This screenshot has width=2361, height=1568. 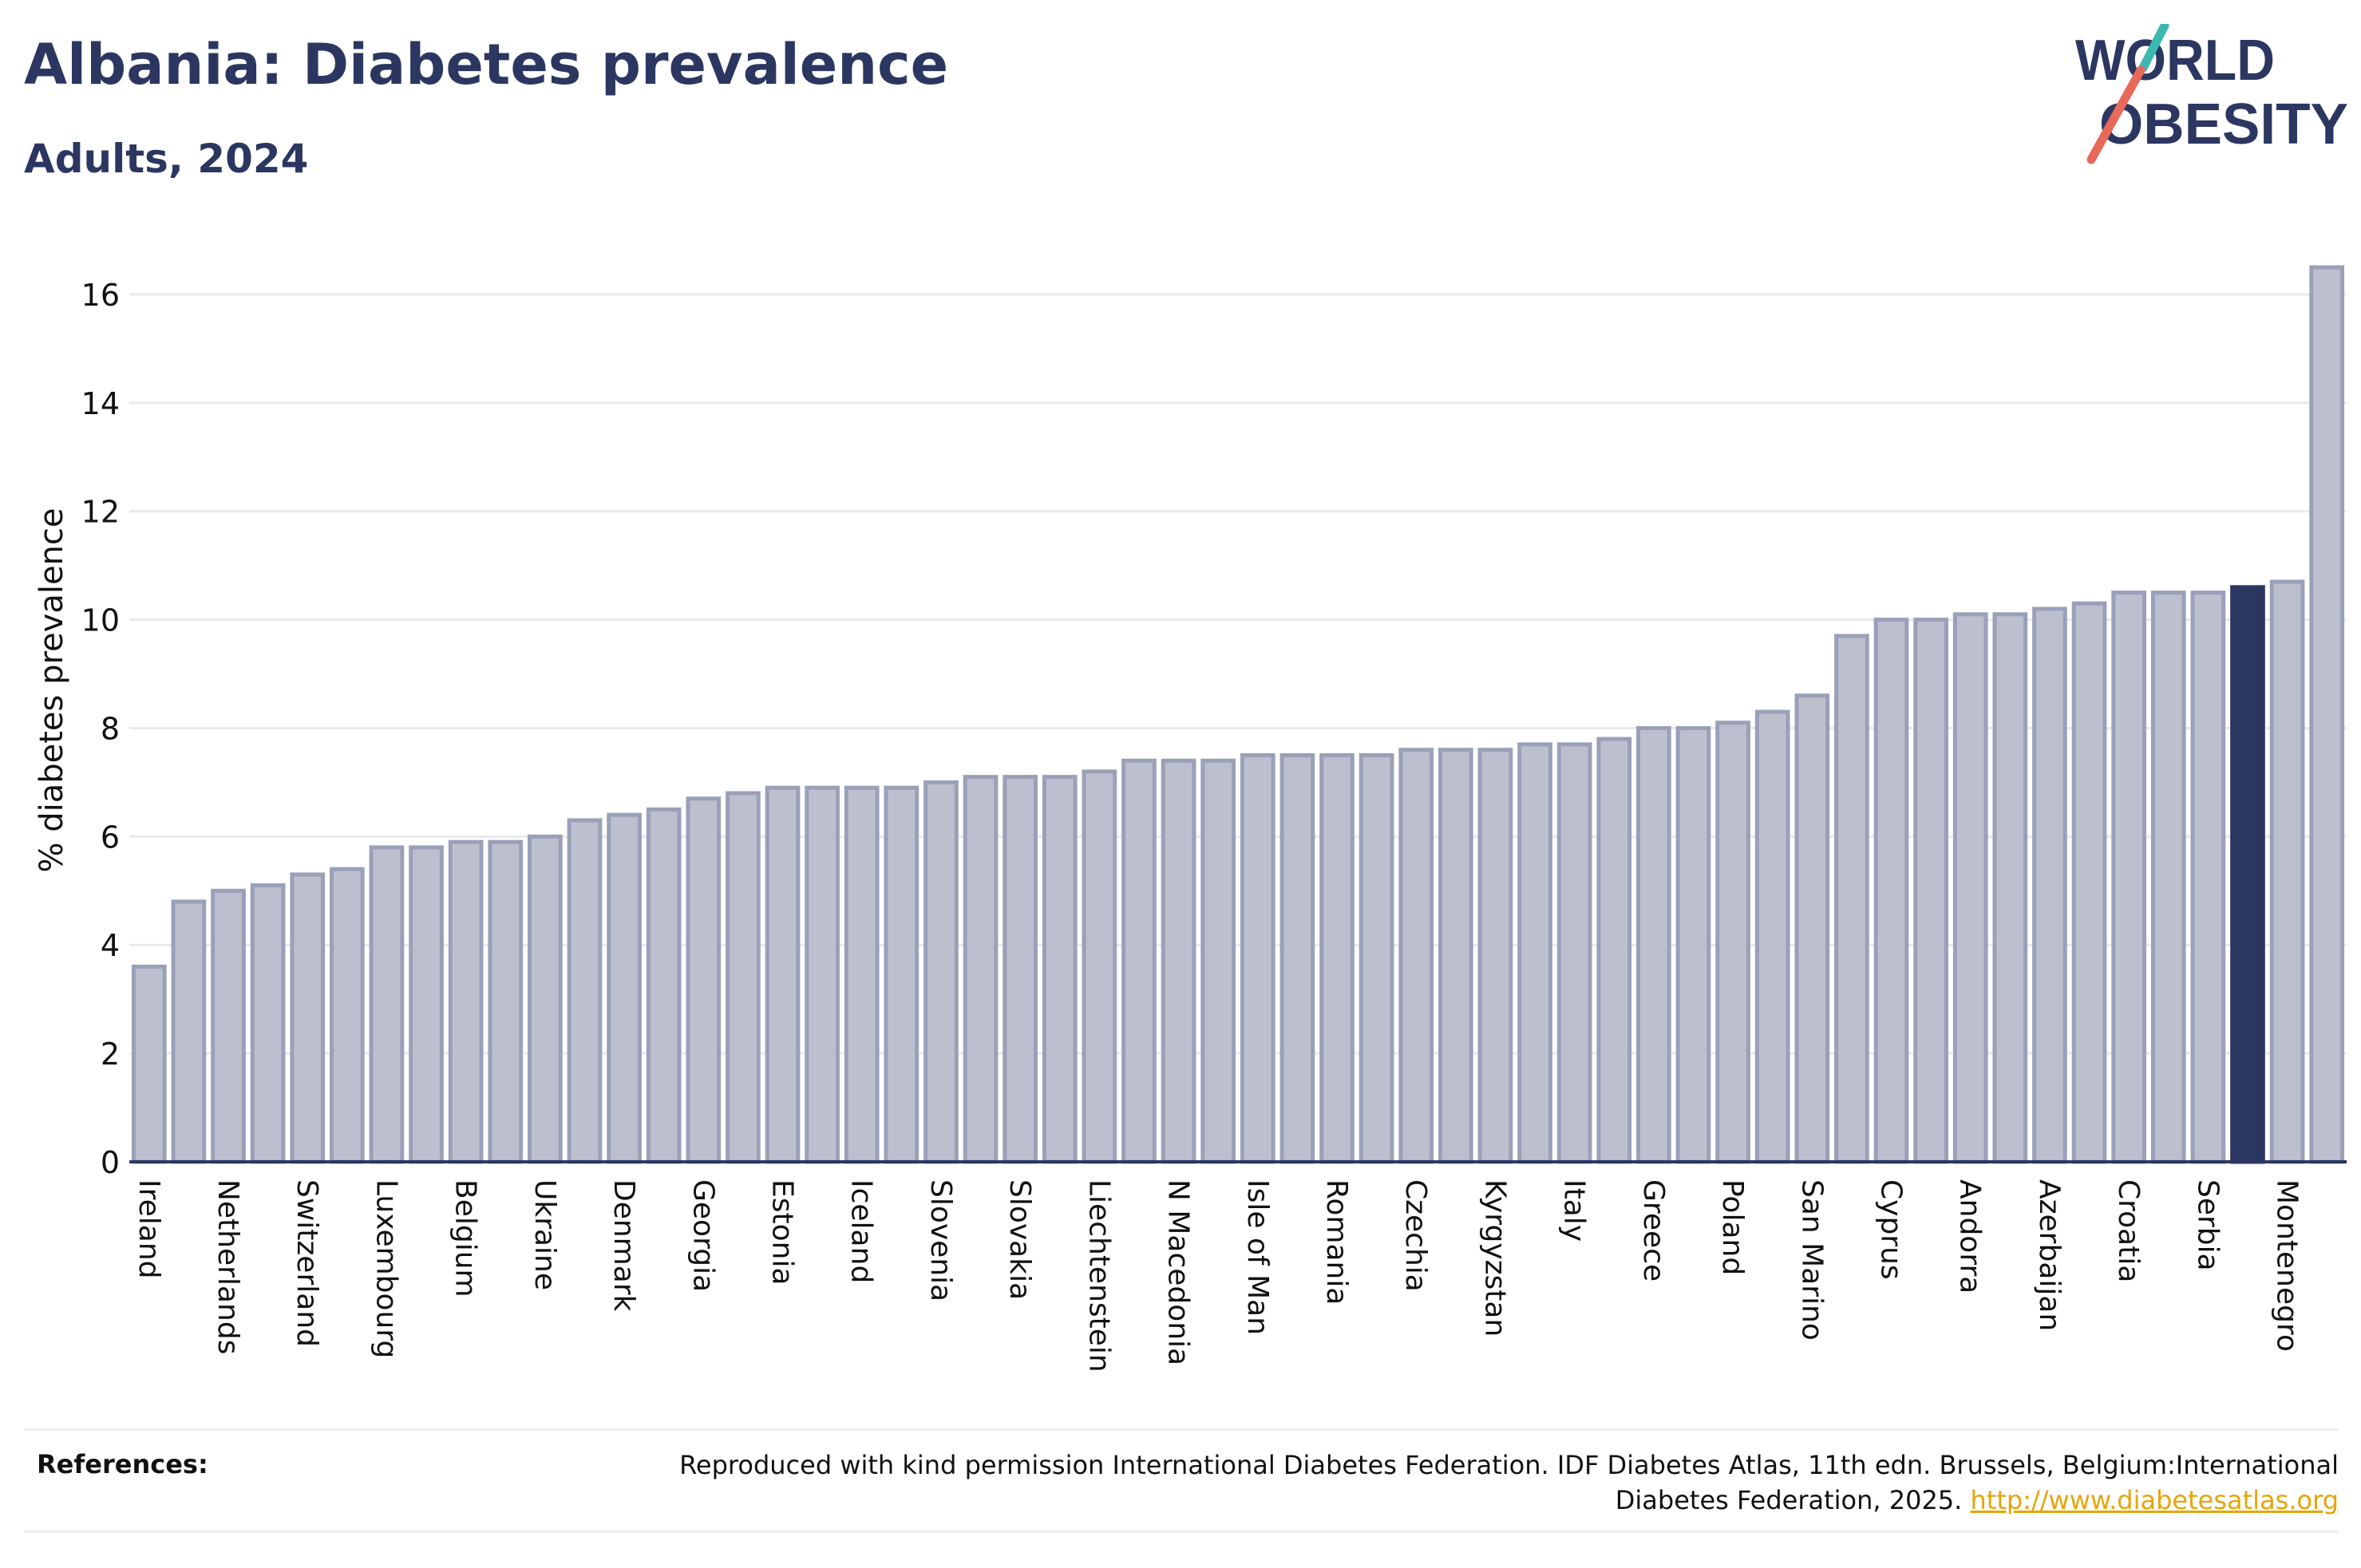 What do you see at coordinates (110, 1162) in the screenshot?
I see `y-tick-label: 0` at bounding box center [110, 1162].